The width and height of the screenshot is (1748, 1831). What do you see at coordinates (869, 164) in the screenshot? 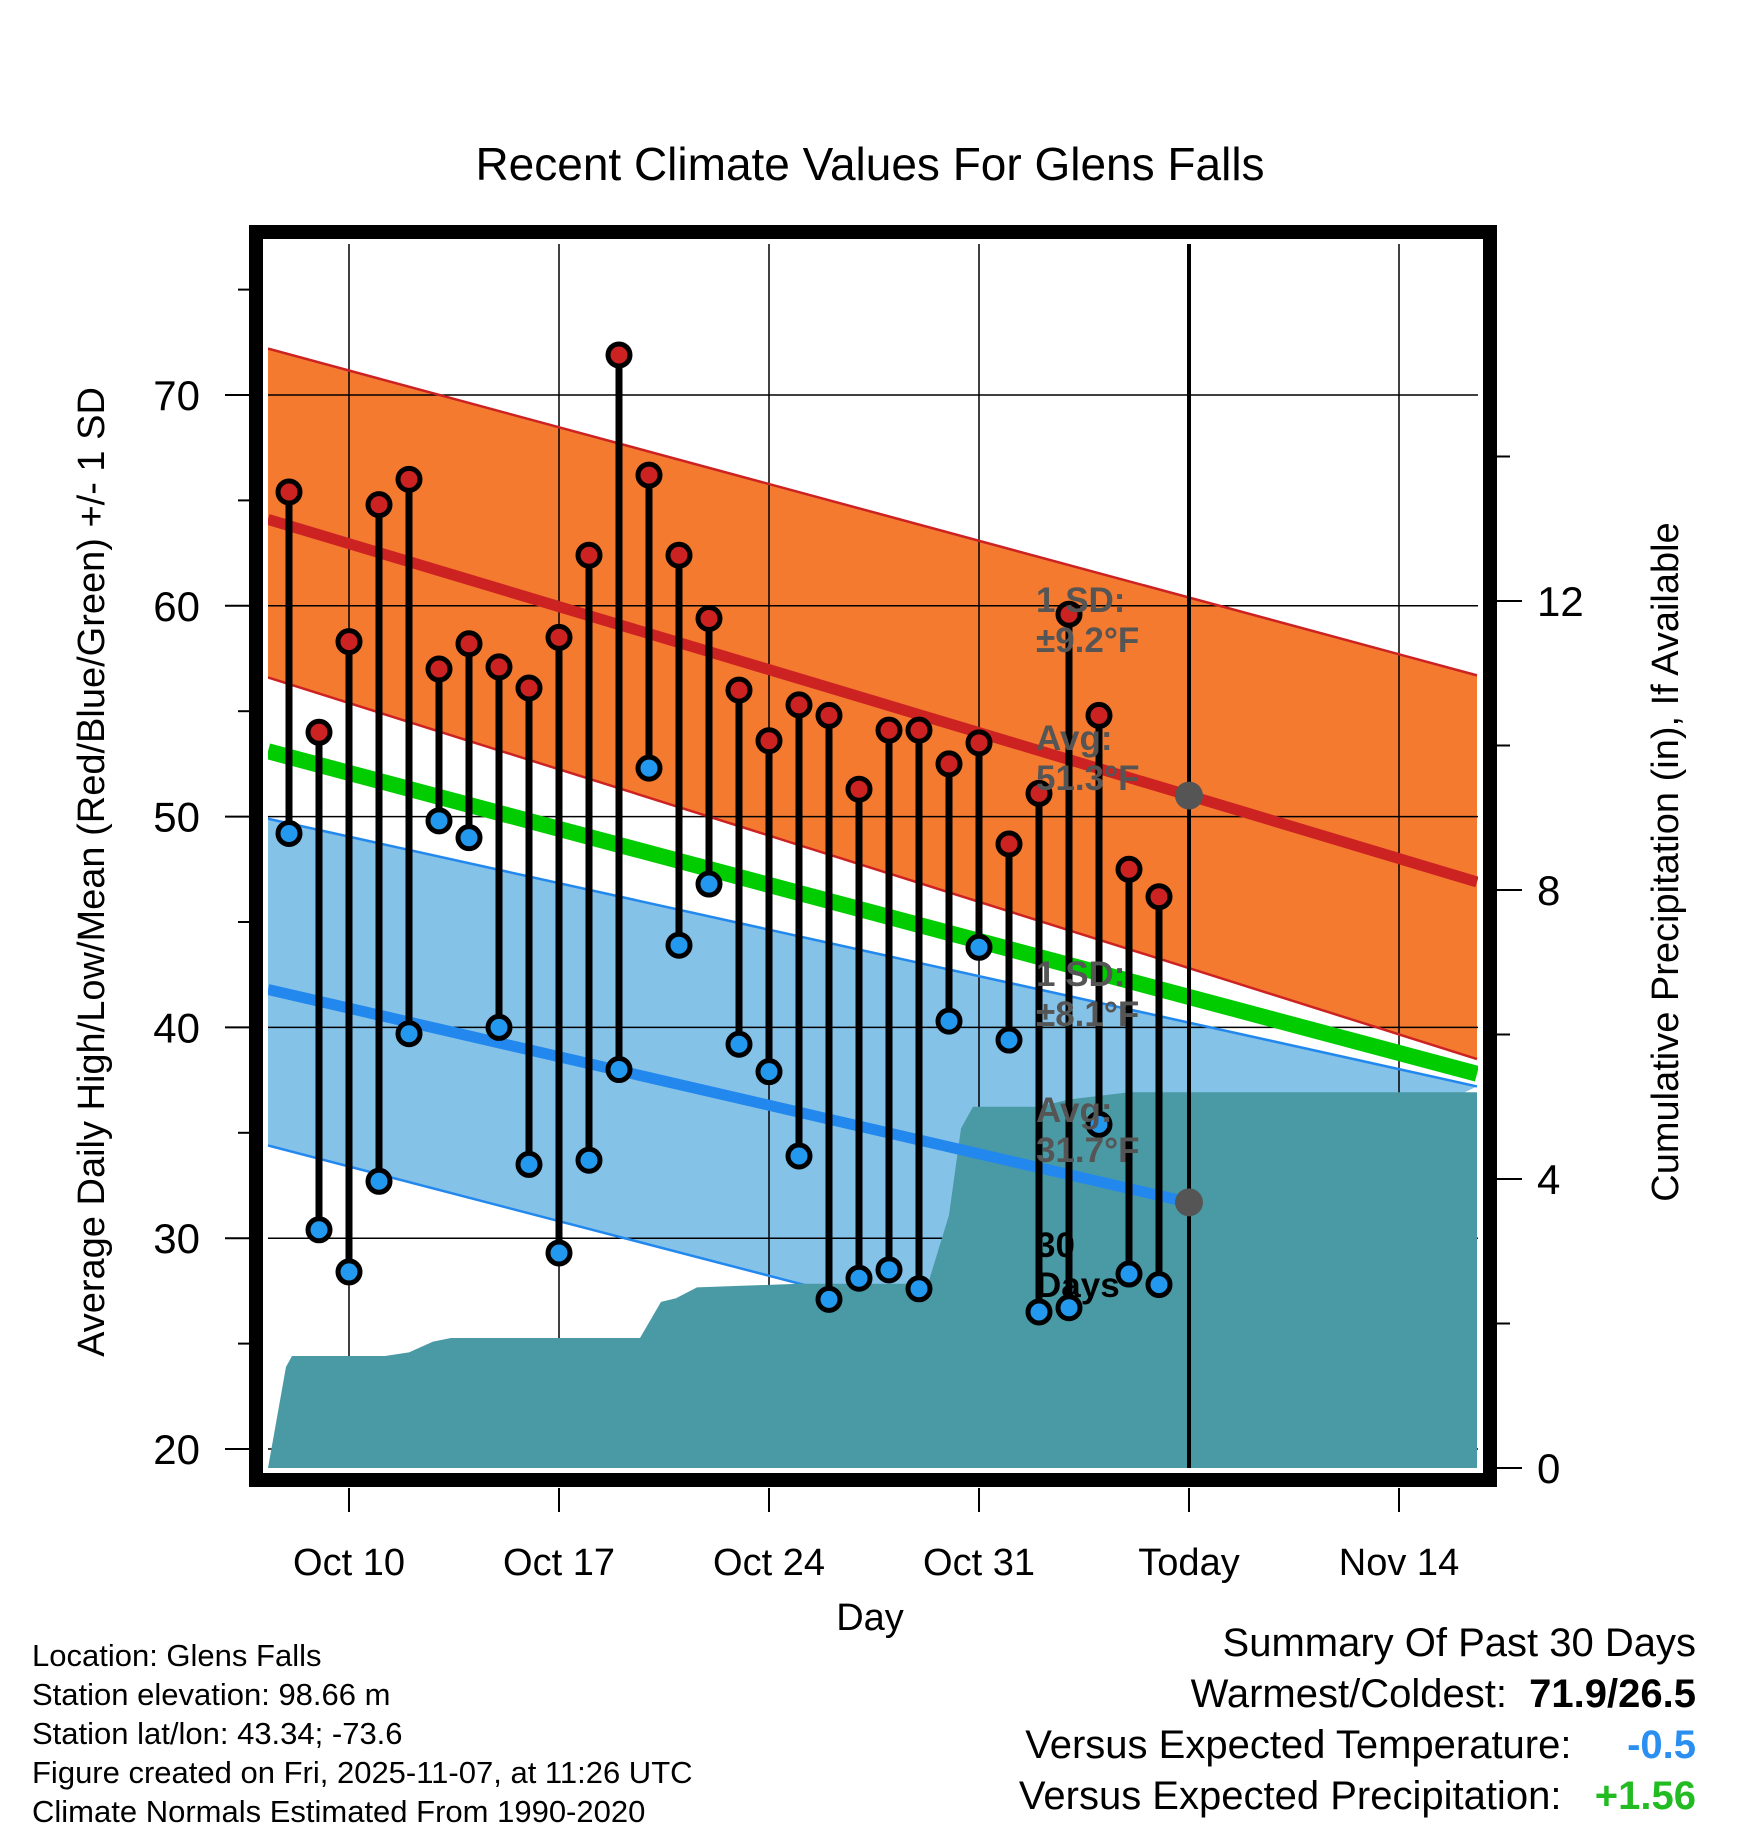
I see `chart-title: Recent Climate Values For Glens Falls` at bounding box center [869, 164].